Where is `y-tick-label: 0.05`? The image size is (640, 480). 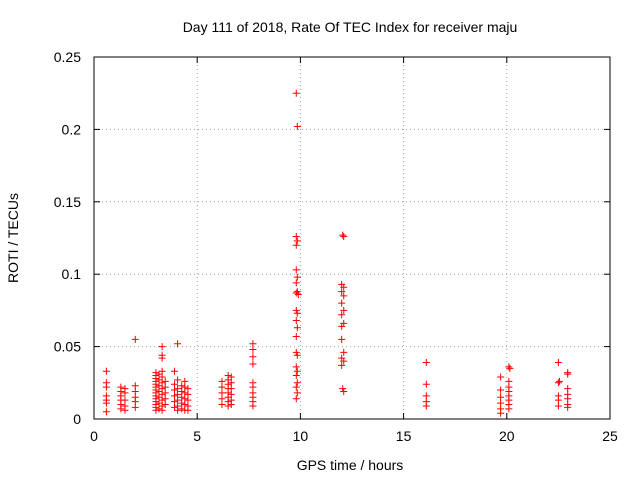
y-tick-label: 0.05 is located at coordinates (67, 347).